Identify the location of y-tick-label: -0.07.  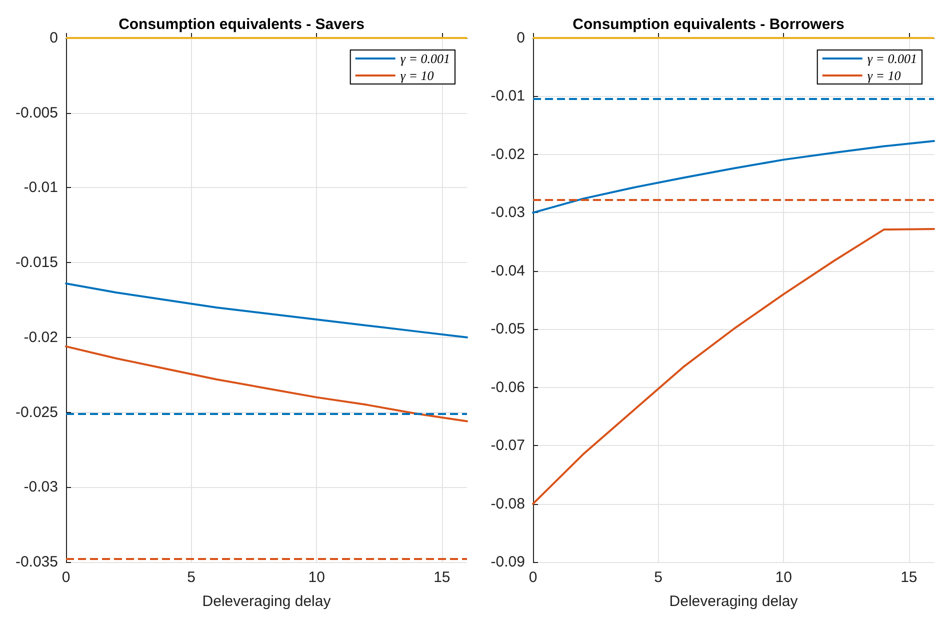
(507, 445).